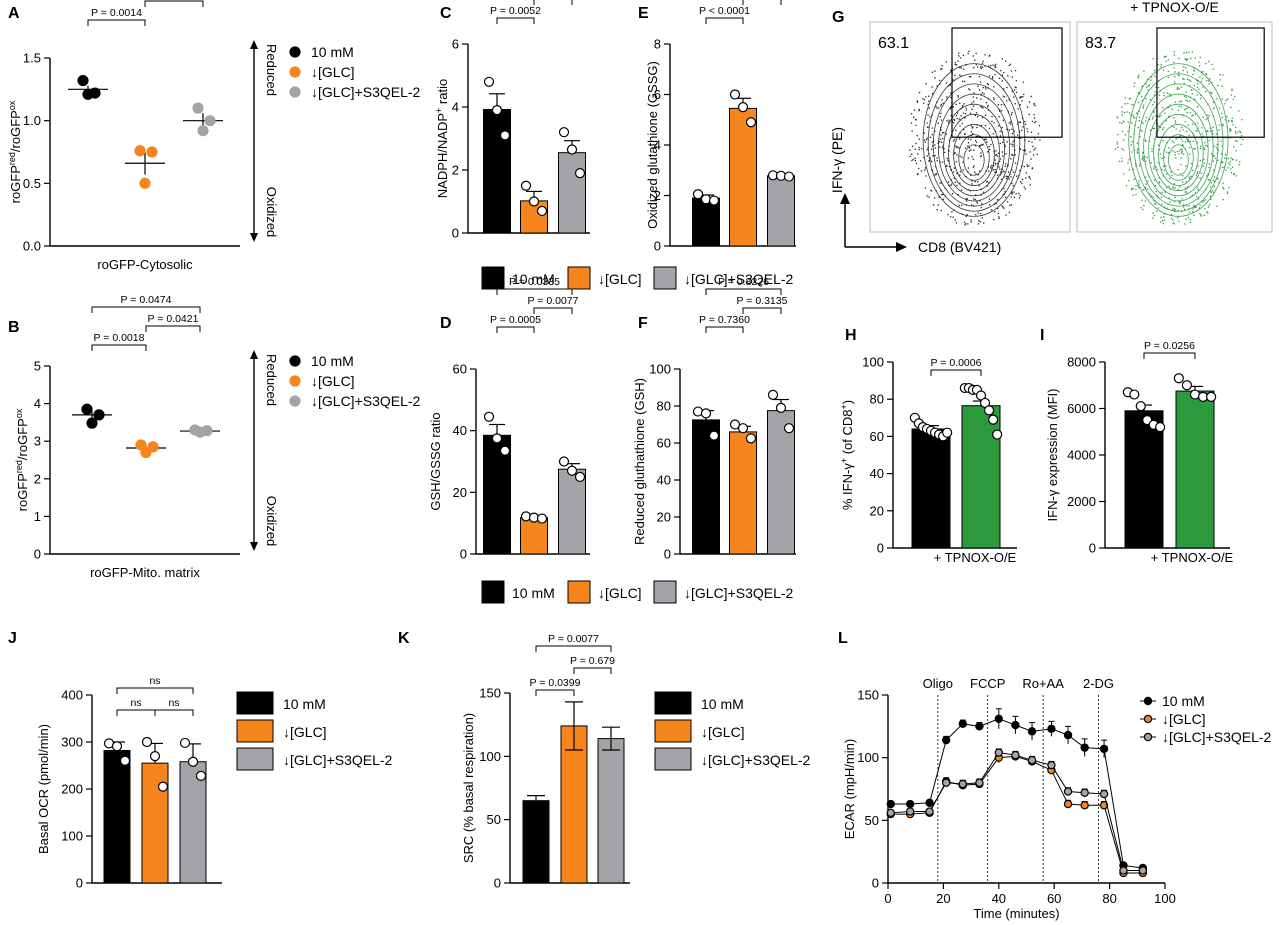 The height and width of the screenshot is (925, 1280). What do you see at coordinates (657, 195) in the screenshot?
I see `y-tick-label: 2` at bounding box center [657, 195].